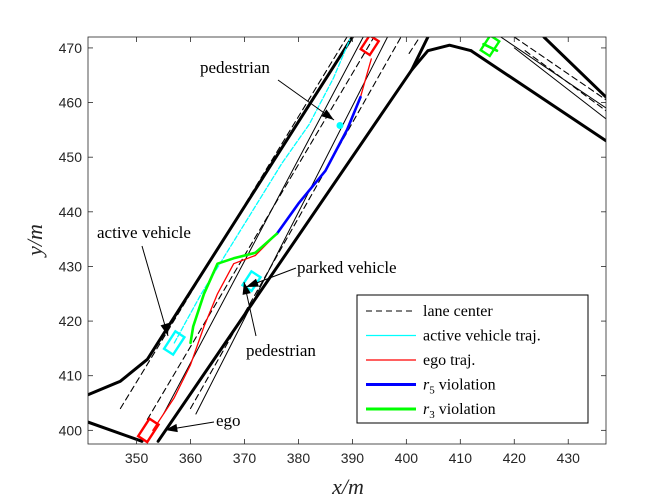  What do you see at coordinates (370, 47) in the screenshot?
I see `box-vehicle-far` at bounding box center [370, 47].